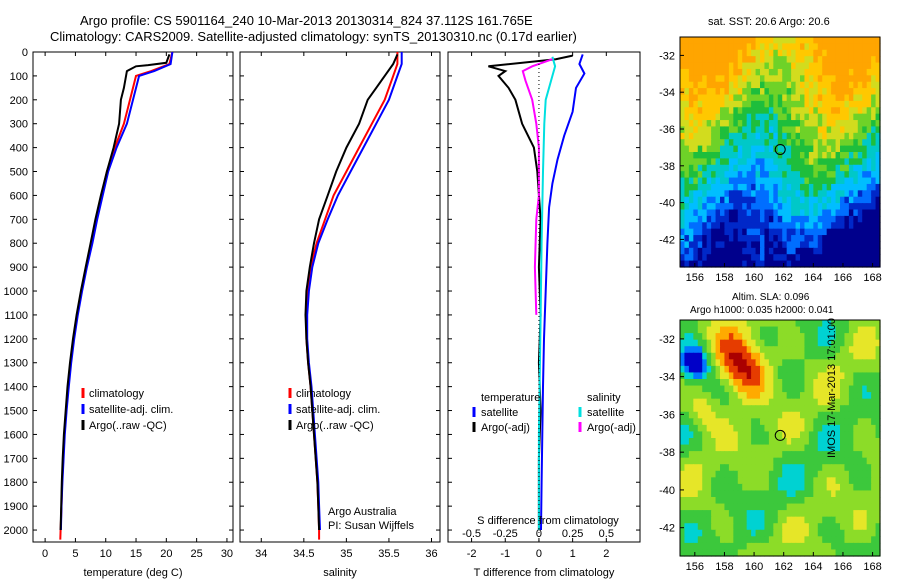 This screenshot has width=900, height=580. Describe the element at coordinates (762, 310) in the screenshot. I see `sla-map-title-line2: Argo h1000: 0.035 h2000: 0.041` at that location.